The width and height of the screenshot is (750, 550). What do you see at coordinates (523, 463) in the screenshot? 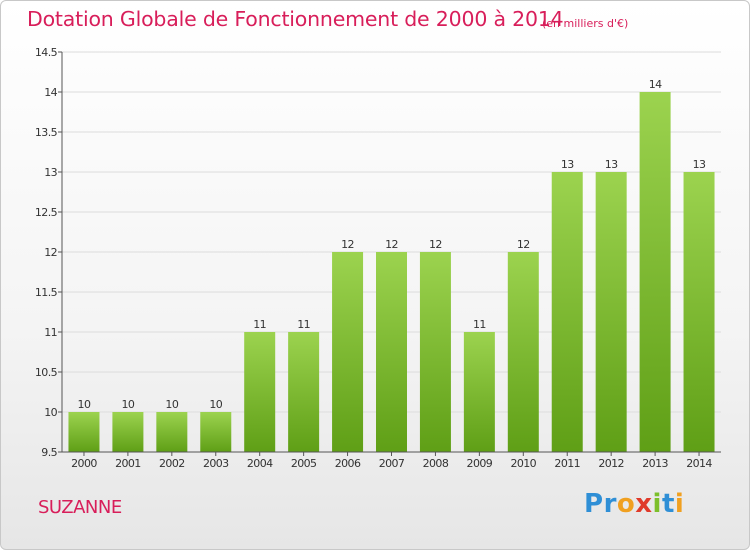
I see `x-tick-label: 2010` at bounding box center [523, 463].